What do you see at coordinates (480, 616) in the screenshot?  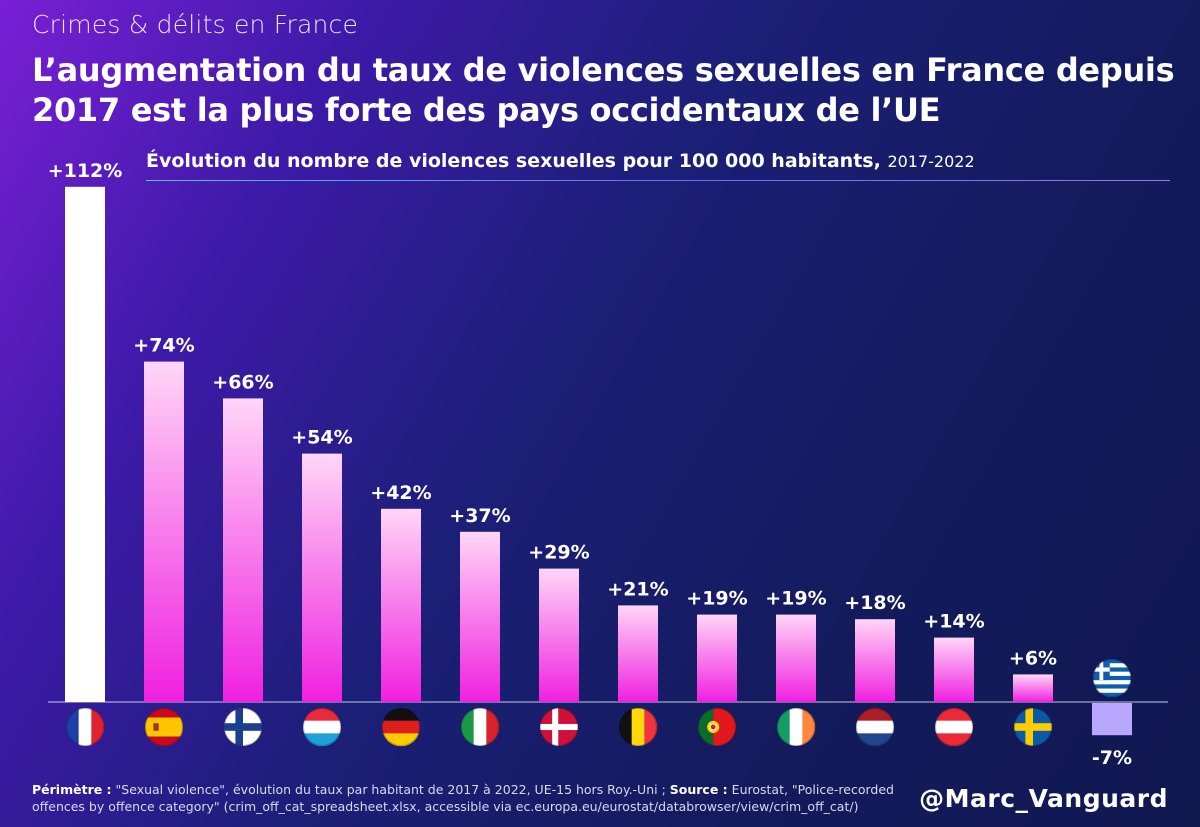 I see `bar-italy` at bounding box center [480, 616].